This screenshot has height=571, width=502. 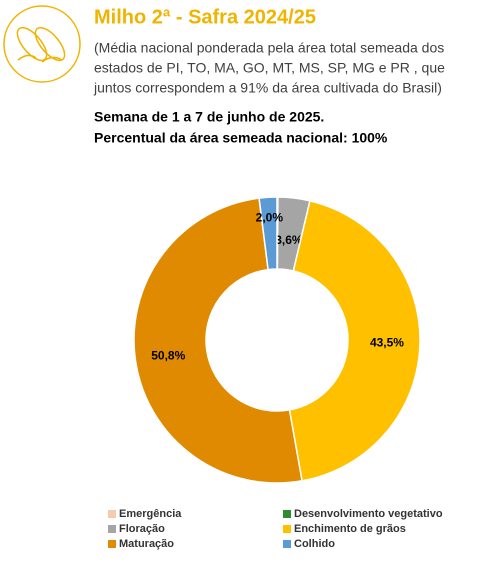 What do you see at coordinates (289, 240) in the screenshot?
I see `data-label: 3,6%` at bounding box center [289, 240].